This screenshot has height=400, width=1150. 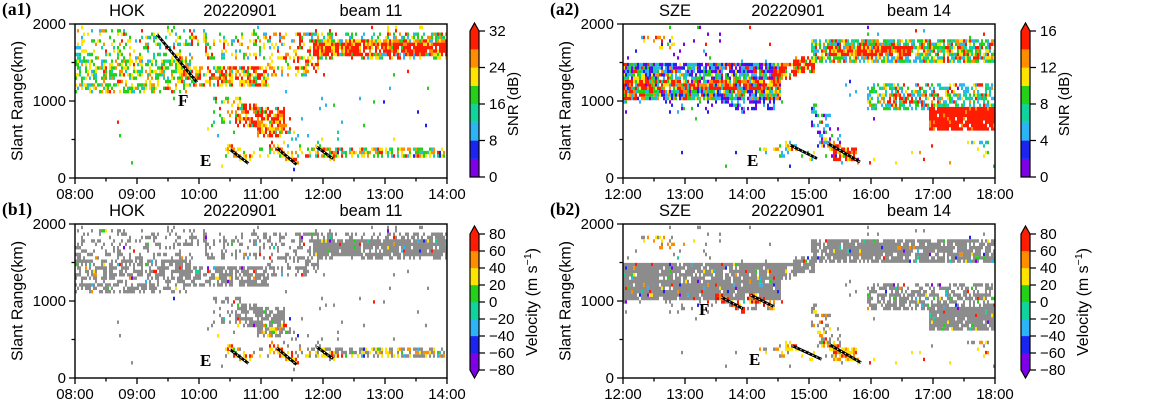 I want to click on svg-text: 32, so click(x=497, y=31).